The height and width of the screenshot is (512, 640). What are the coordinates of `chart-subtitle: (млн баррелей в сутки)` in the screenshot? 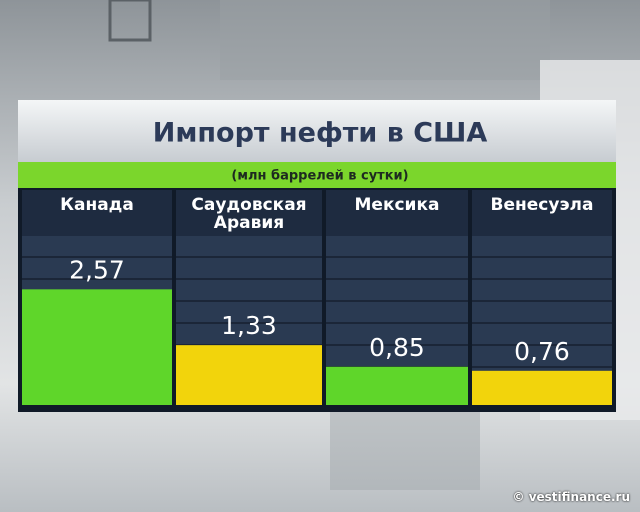 It's located at (319, 176).